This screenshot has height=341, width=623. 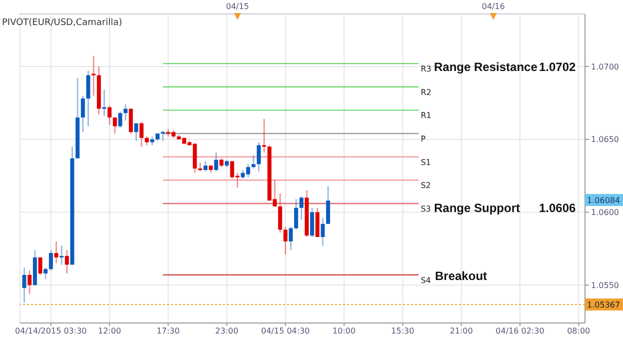 What do you see at coordinates (605, 67) in the screenshot?
I see `y-tick-label: 1.0700` at bounding box center [605, 67].